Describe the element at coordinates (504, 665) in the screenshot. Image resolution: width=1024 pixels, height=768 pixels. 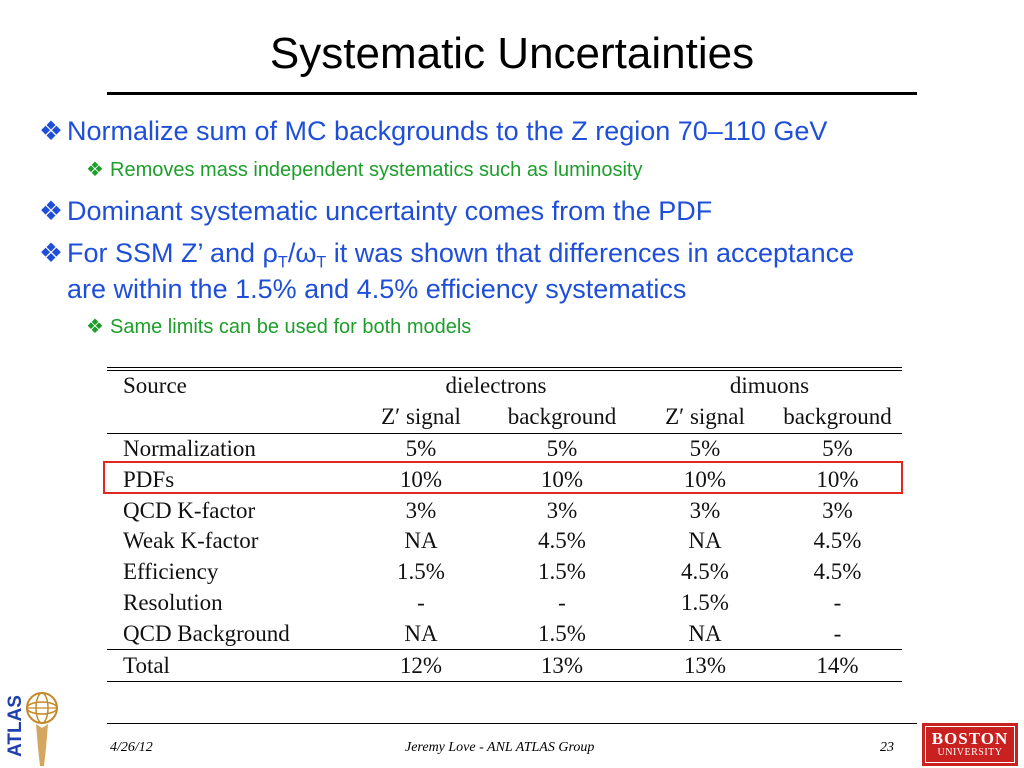
I see `table-total-row: Total 12% 13% 13% 14%` at that location.